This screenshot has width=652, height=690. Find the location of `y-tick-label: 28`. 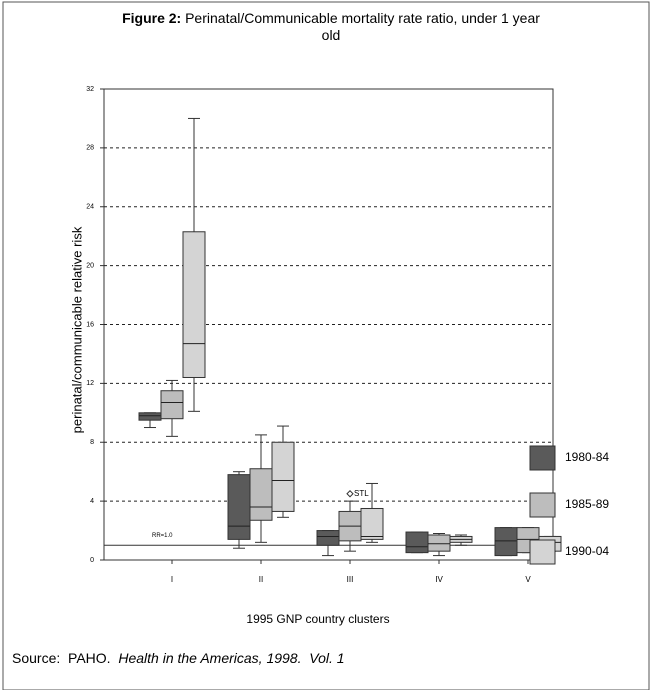

y-tick-label: 28 is located at coordinates (90, 148).